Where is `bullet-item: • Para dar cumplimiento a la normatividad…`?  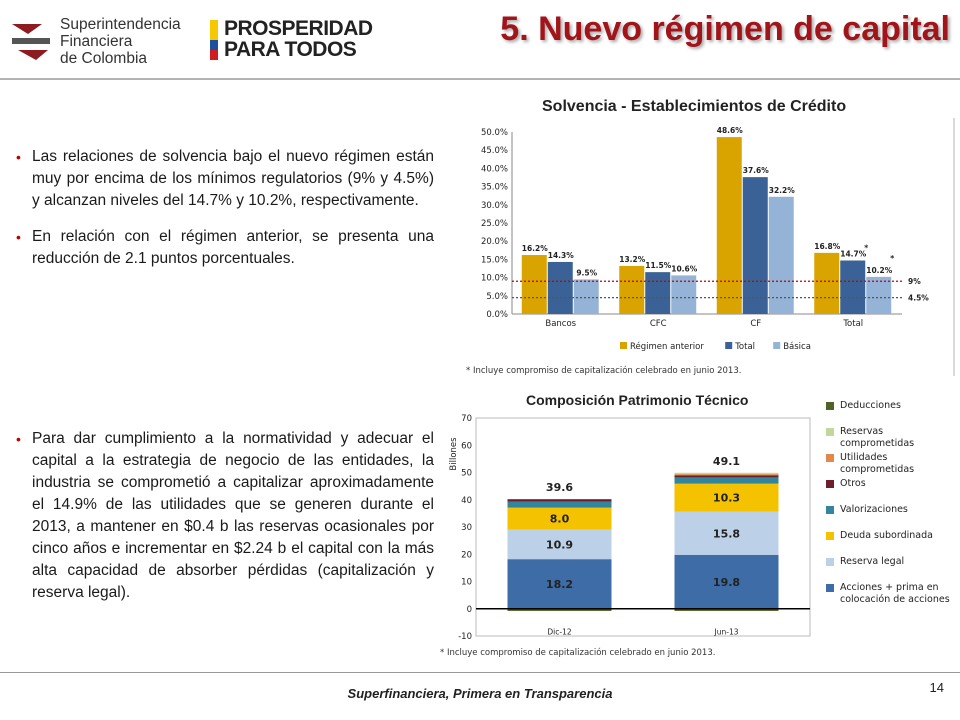 bullet-item: • Para dar cumplimiento a la normatividad… is located at coordinates (225, 515).